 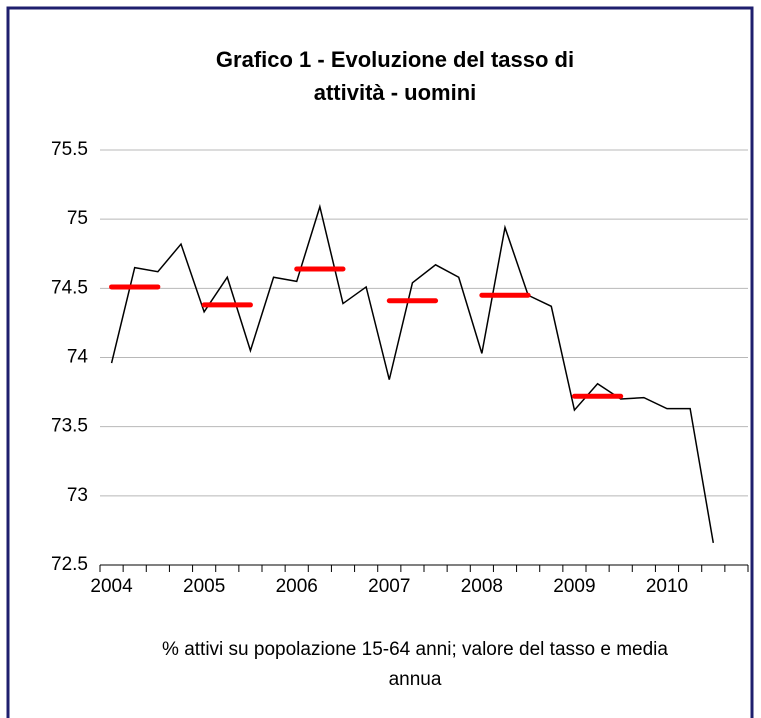 I want to click on chart-title: Grafico 1 - Evoluzione del tasso di, so click(x=395, y=59).